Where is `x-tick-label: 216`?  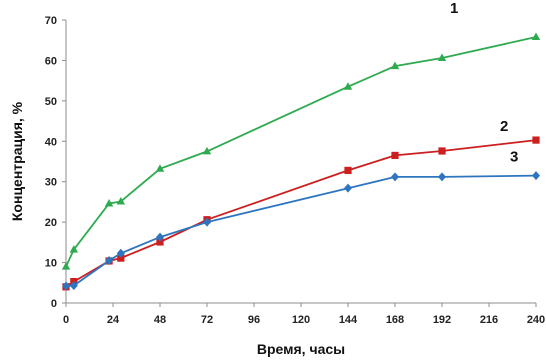
x-tick-label: 216 is located at coordinates (489, 320).